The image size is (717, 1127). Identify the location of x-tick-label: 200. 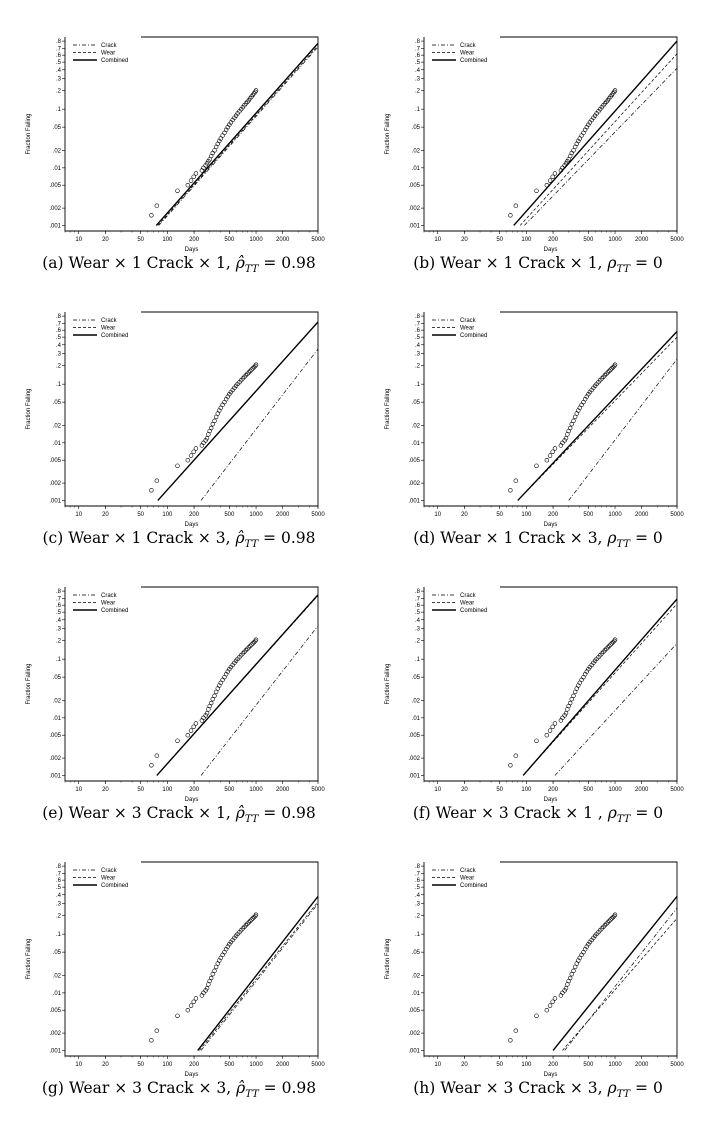
(194, 240).